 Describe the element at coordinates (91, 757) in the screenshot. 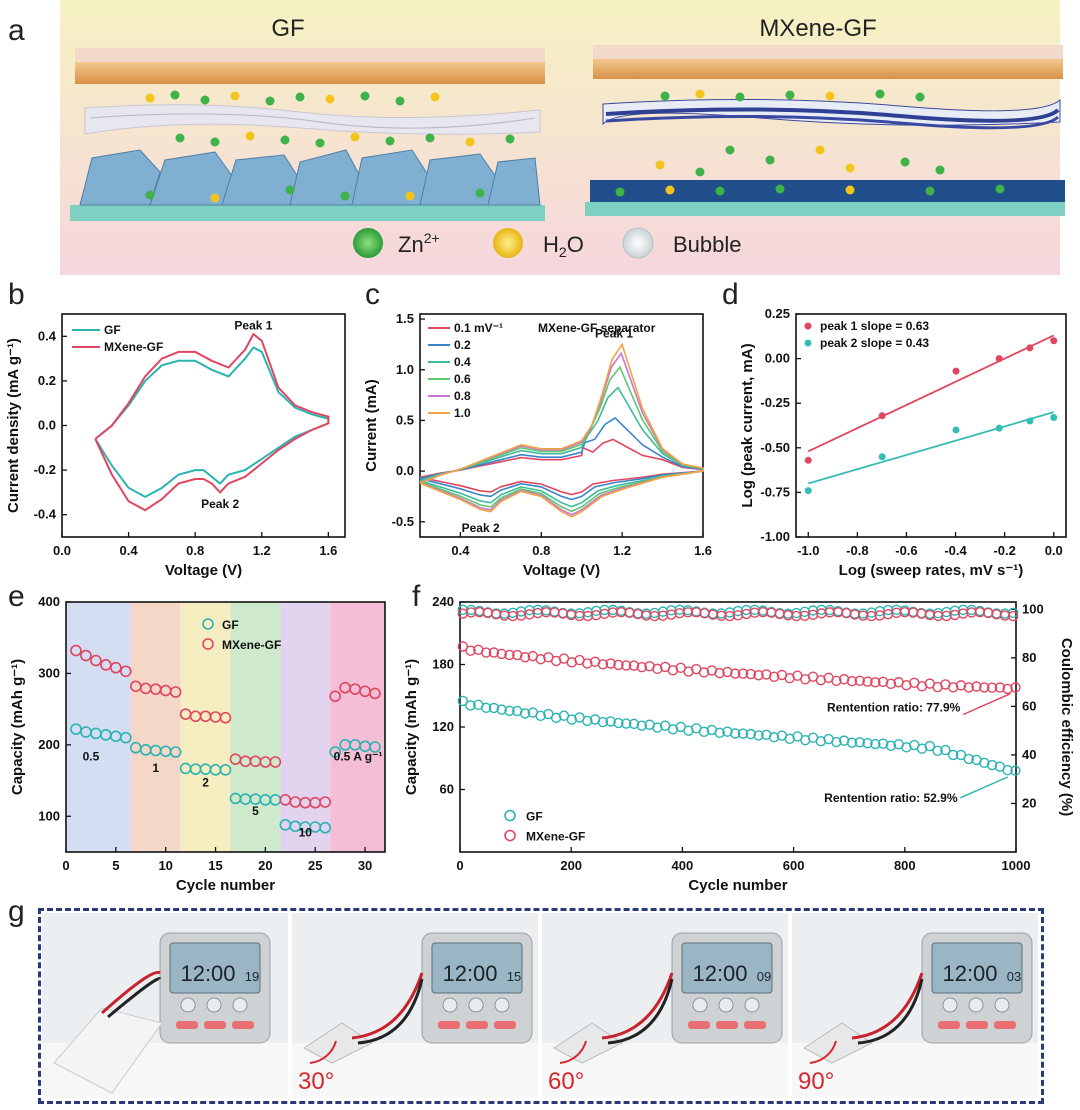

I see `rate-label: 0.5` at that location.